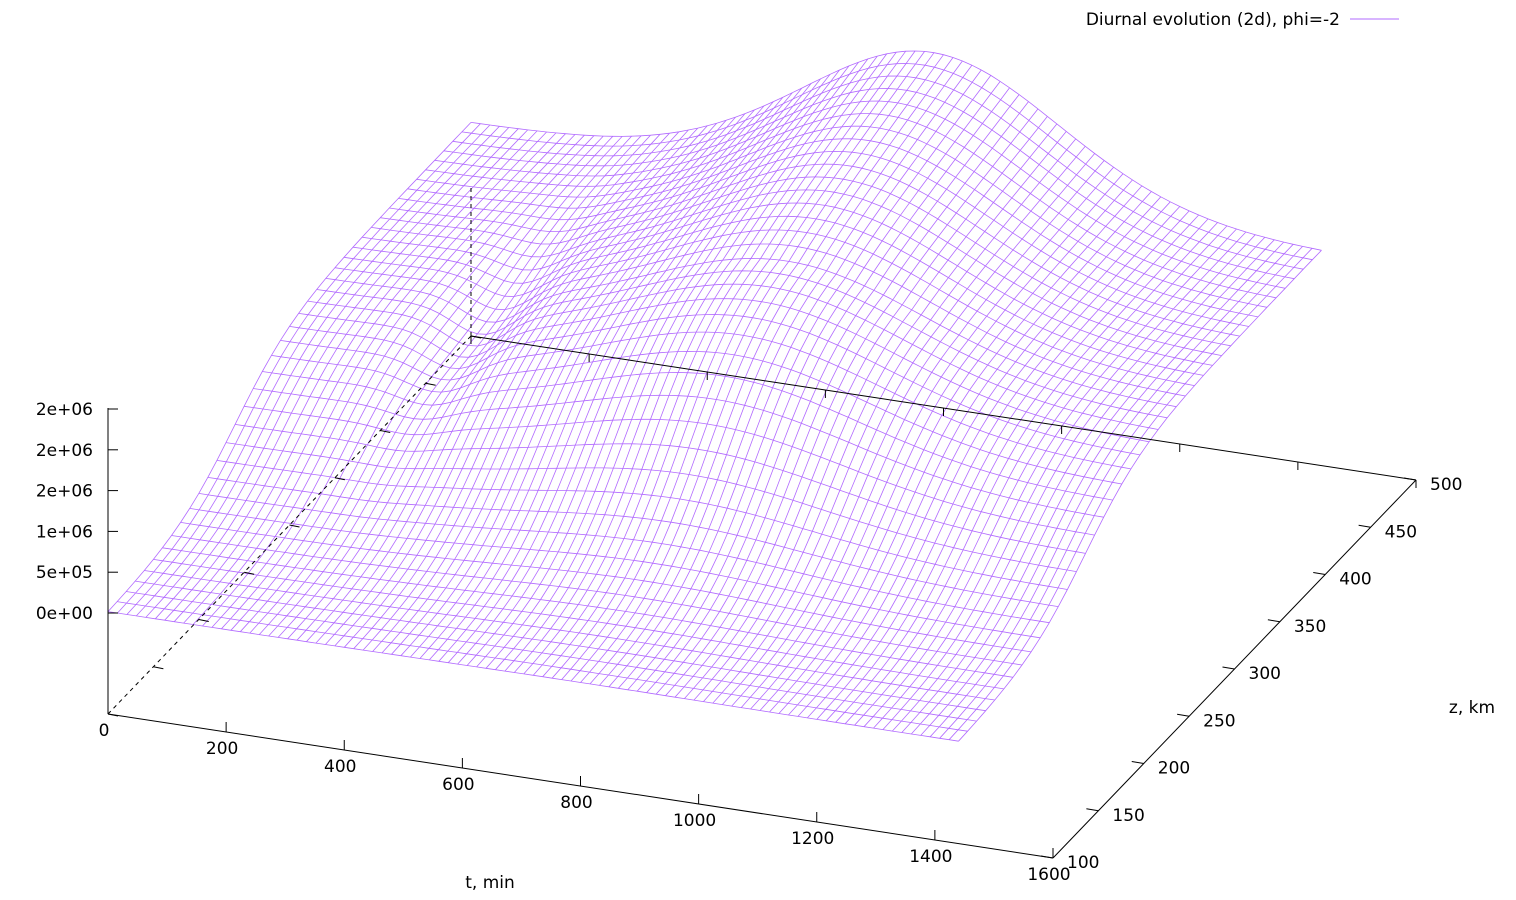  Describe the element at coordinates (1310, 627) in the screenshot. I see `z-tick-label: 350` at that location.